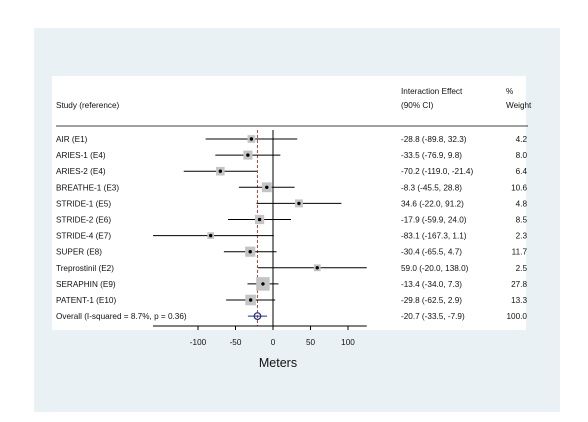 Image resolution: width=588 pixels, height=422 pixels. What do you see at coordinates (311, 342) in the screenshot?
I see `x-tick-label: 50` at bounding box center [311, 342].